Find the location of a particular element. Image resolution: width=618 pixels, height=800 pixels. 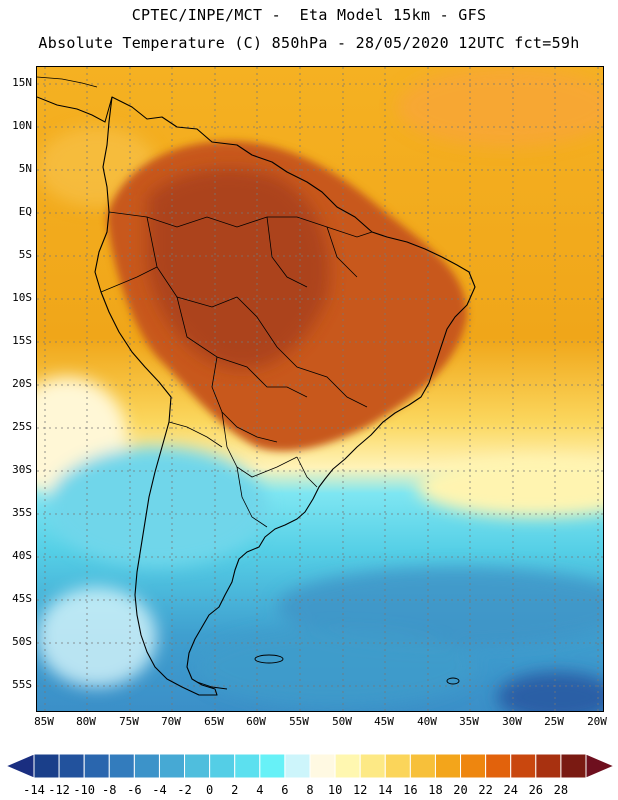

lat-label: EQ is located at coordinates (25, 211).